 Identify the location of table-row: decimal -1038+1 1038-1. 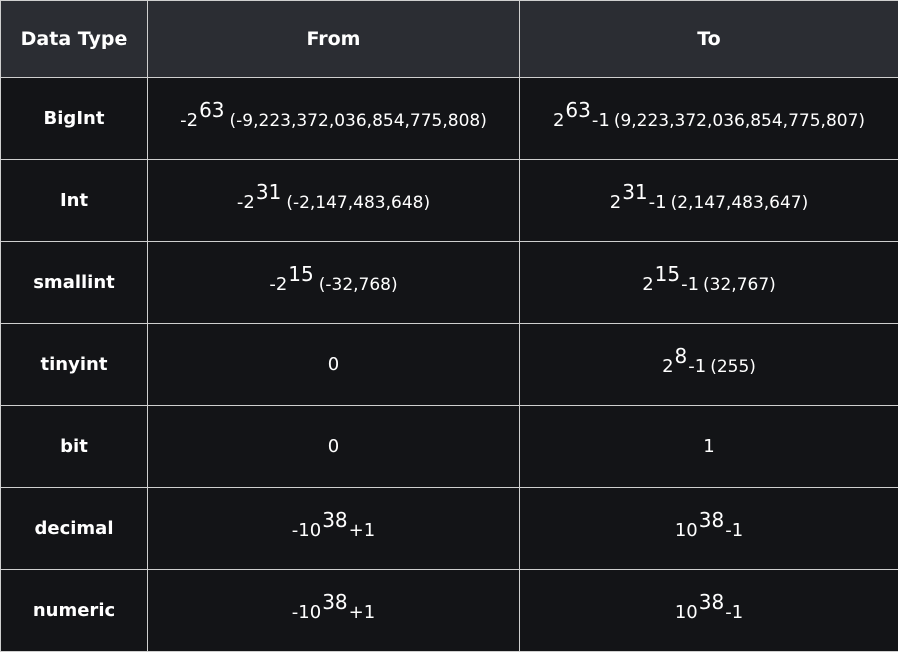
(449, 529).